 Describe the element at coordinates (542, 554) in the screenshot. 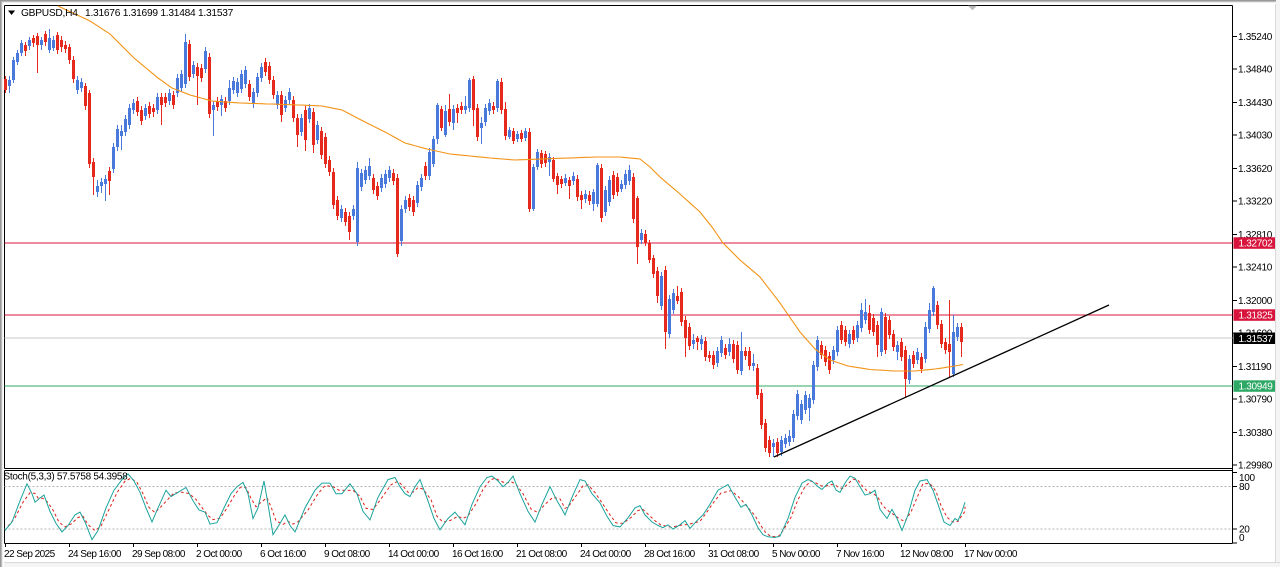

I see `svg-text: 21 Oct 08:00` at that location.